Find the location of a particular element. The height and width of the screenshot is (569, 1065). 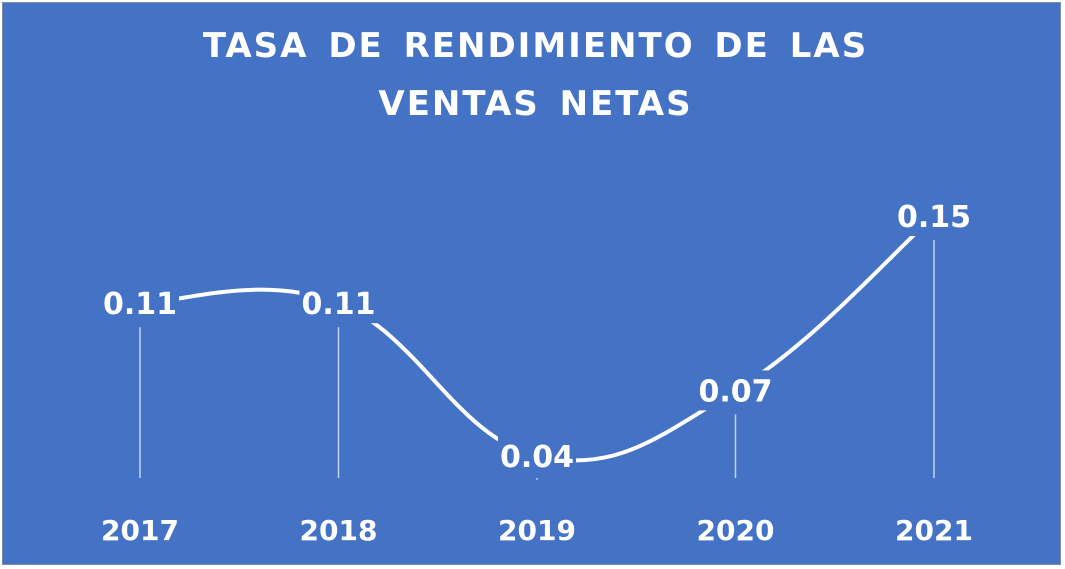

data-label-2021: 0.15 is located at coordinates (934, 217).